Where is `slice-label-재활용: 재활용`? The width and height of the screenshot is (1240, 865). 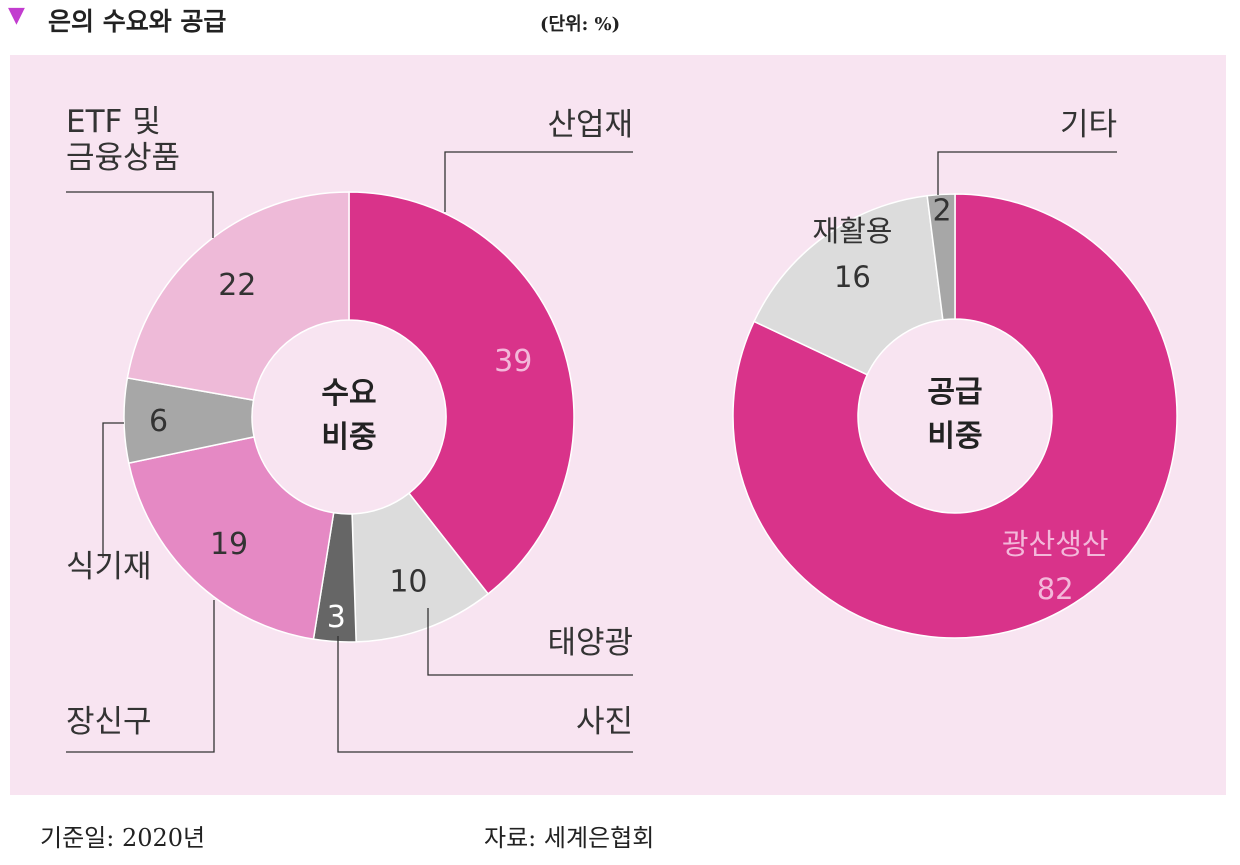 slice-label-재활용: 재활용 is located at coordinates (852, 231).